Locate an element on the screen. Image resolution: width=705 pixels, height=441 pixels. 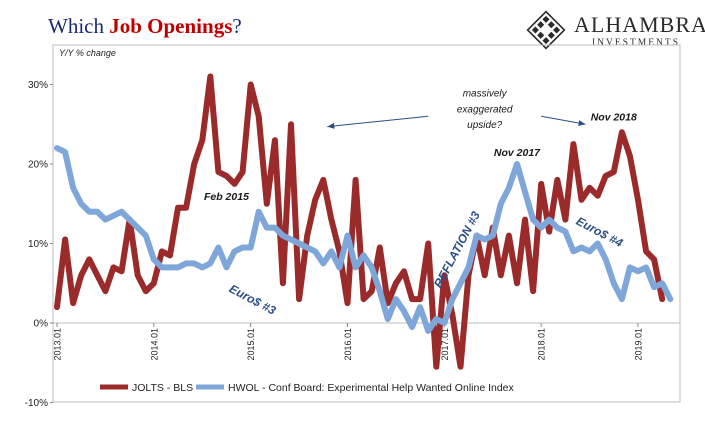
chart-annotation: Euro$ #3 is located at coordinates (253, 300).